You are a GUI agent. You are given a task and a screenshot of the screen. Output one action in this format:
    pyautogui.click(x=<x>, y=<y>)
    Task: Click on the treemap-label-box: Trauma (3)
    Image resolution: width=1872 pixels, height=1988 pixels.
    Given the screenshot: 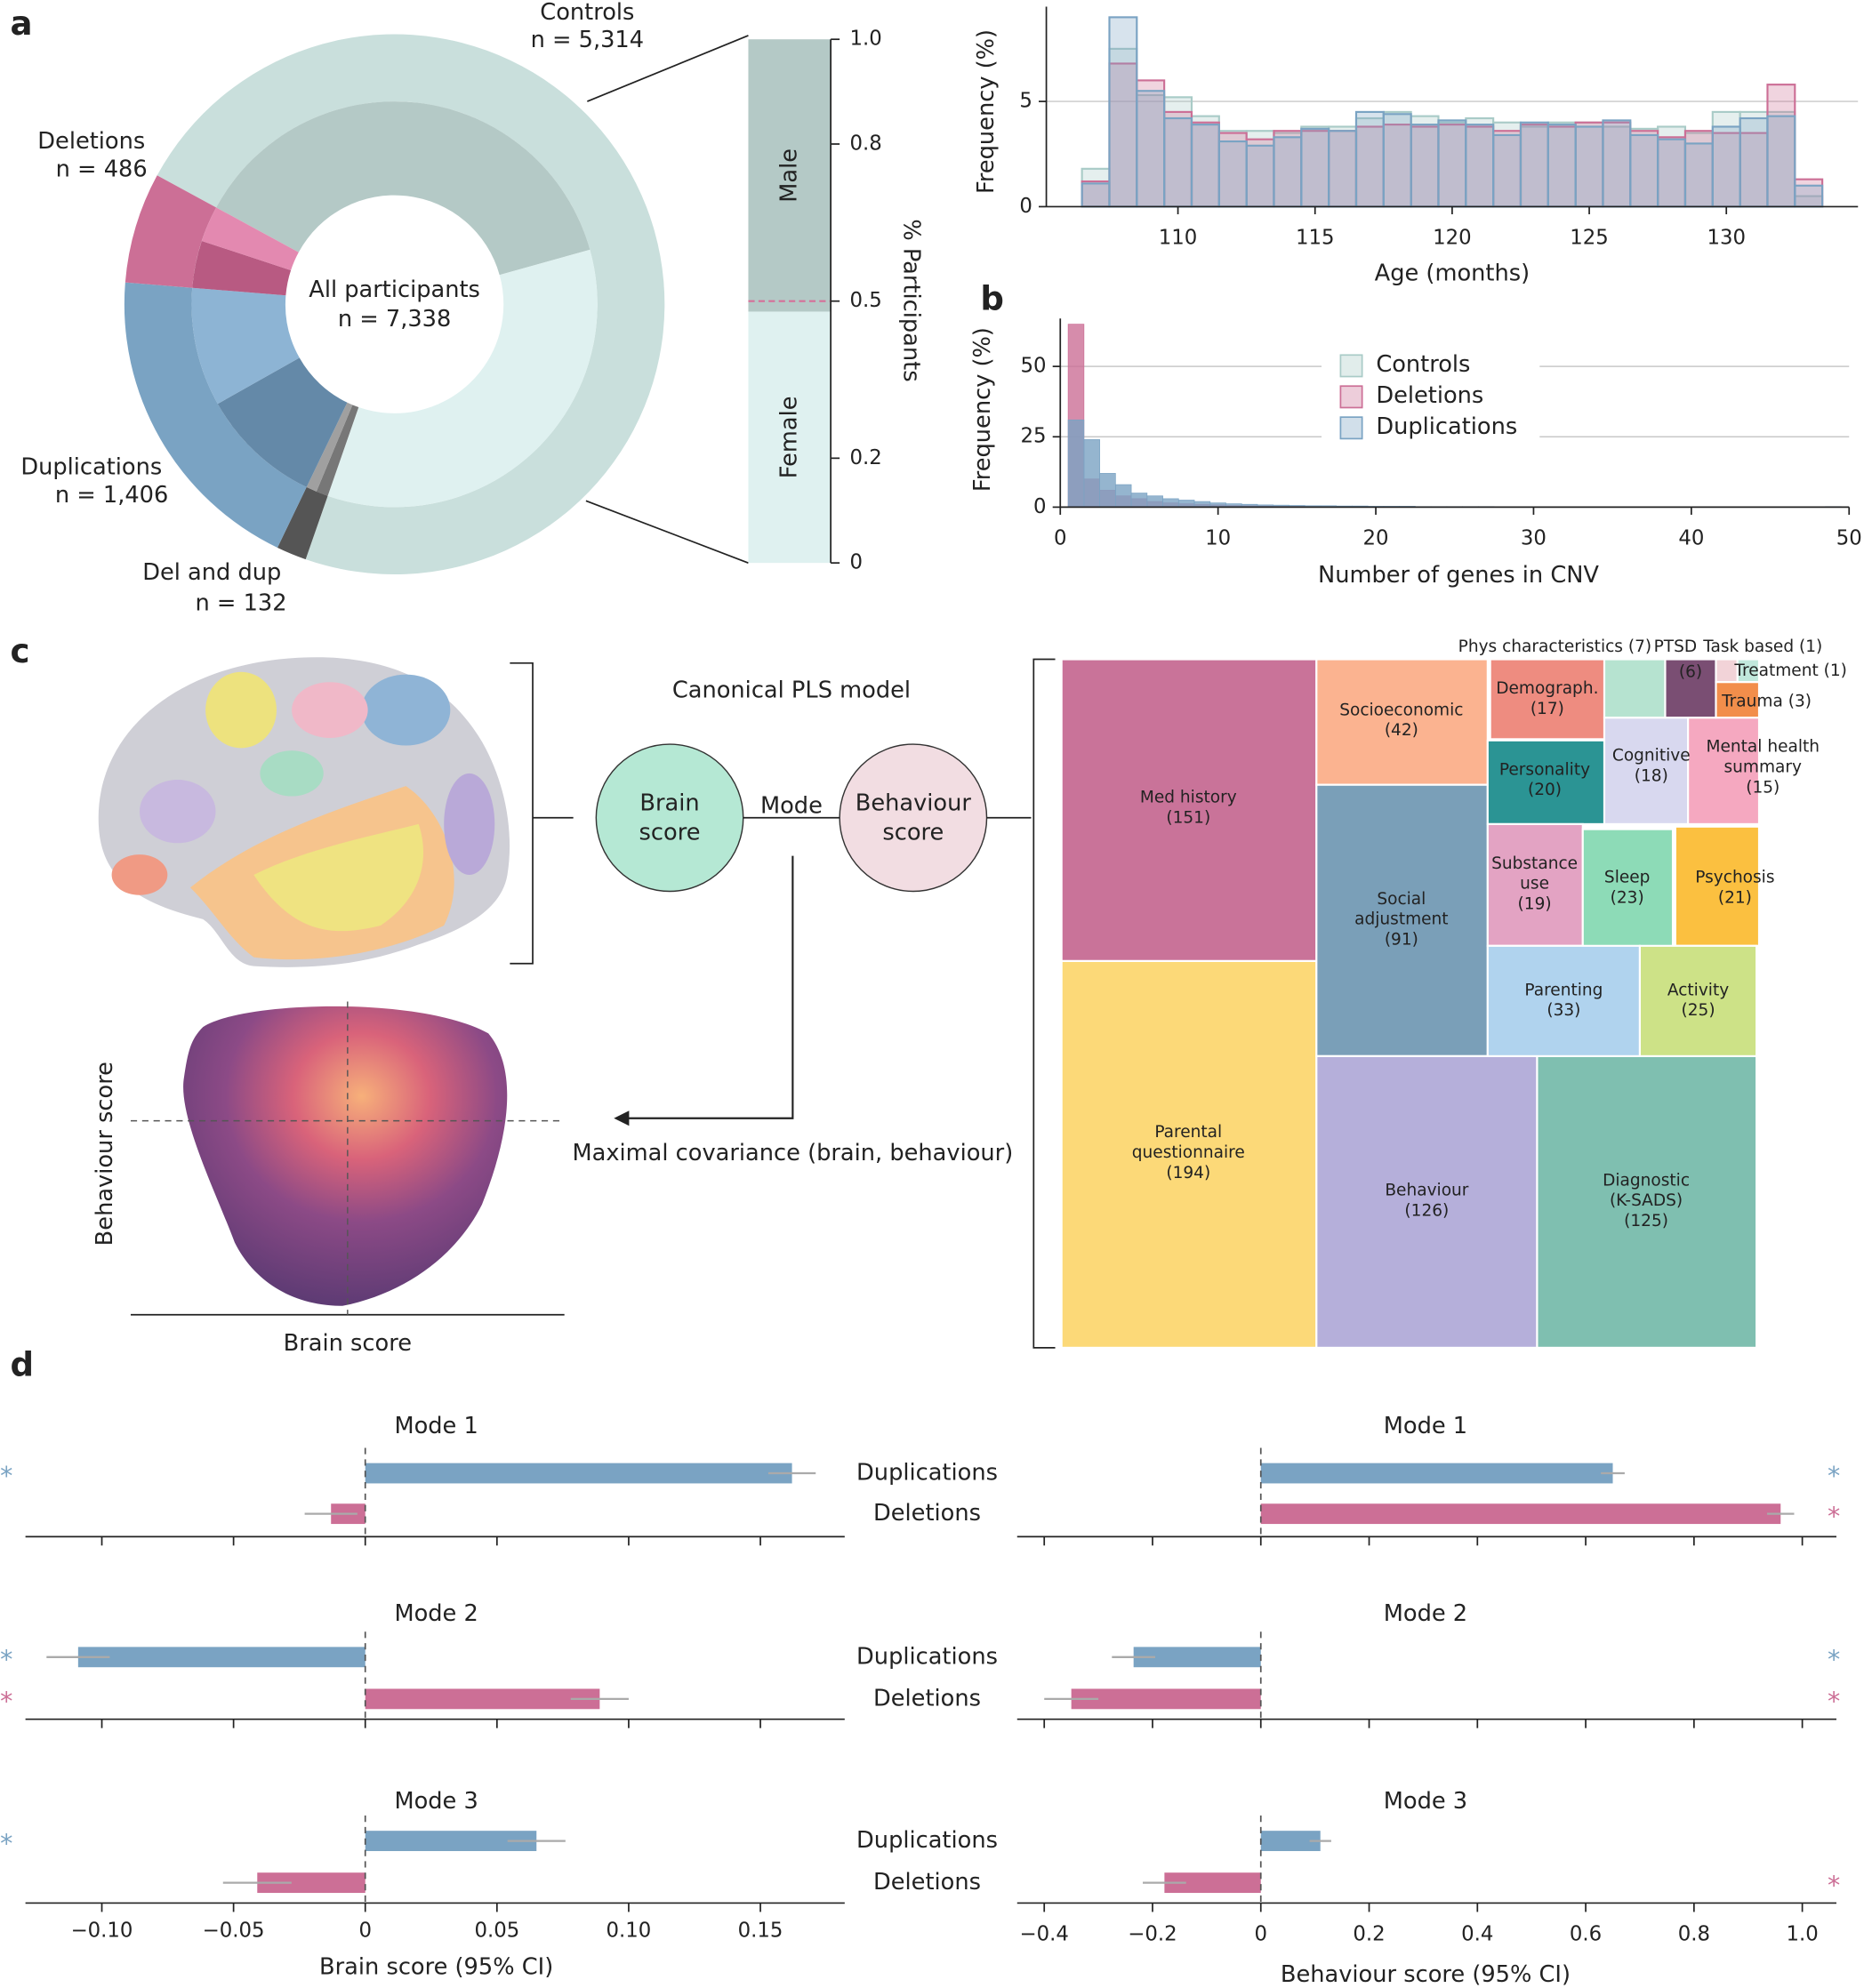 What is the action you would take?
    pyautogui.click(x=1756, y=702)
    